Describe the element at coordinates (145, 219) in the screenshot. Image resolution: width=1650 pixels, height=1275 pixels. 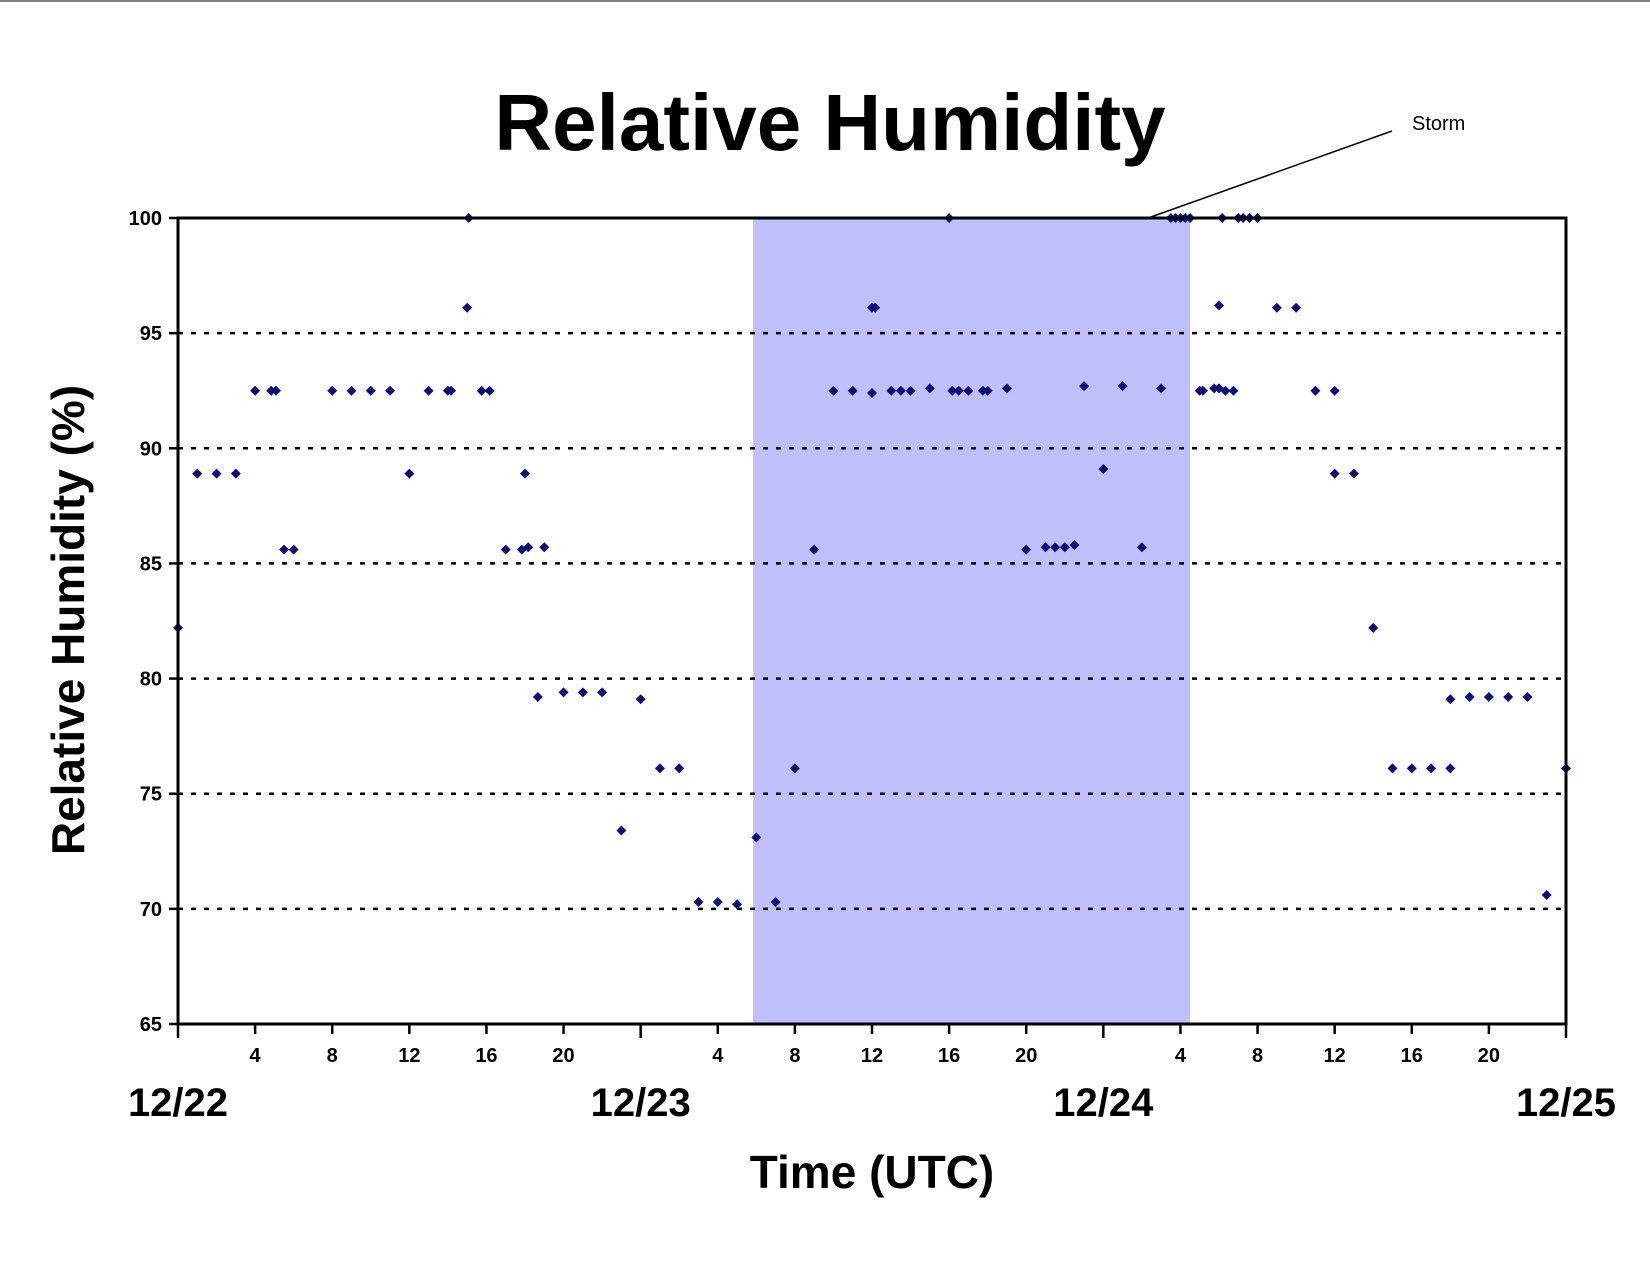
I see `y-tick-label: 100` at that location.